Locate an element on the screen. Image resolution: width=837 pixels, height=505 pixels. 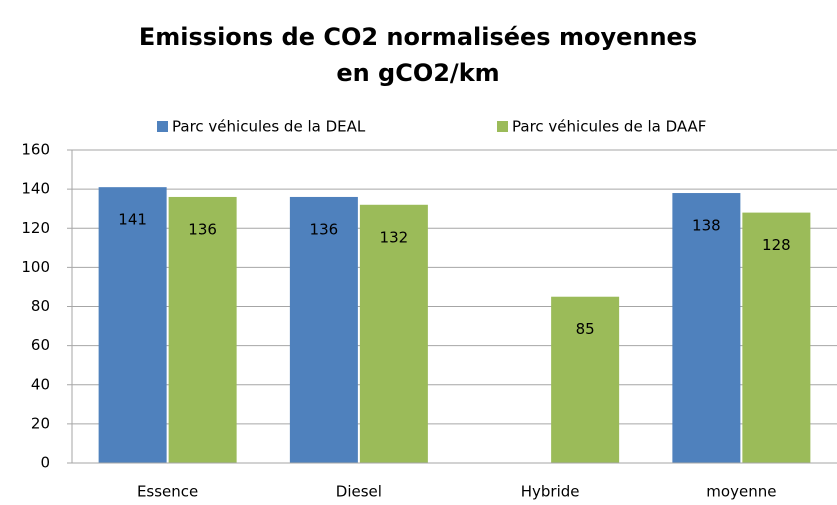
data-label: 85 is located at coordinates (585, 329).